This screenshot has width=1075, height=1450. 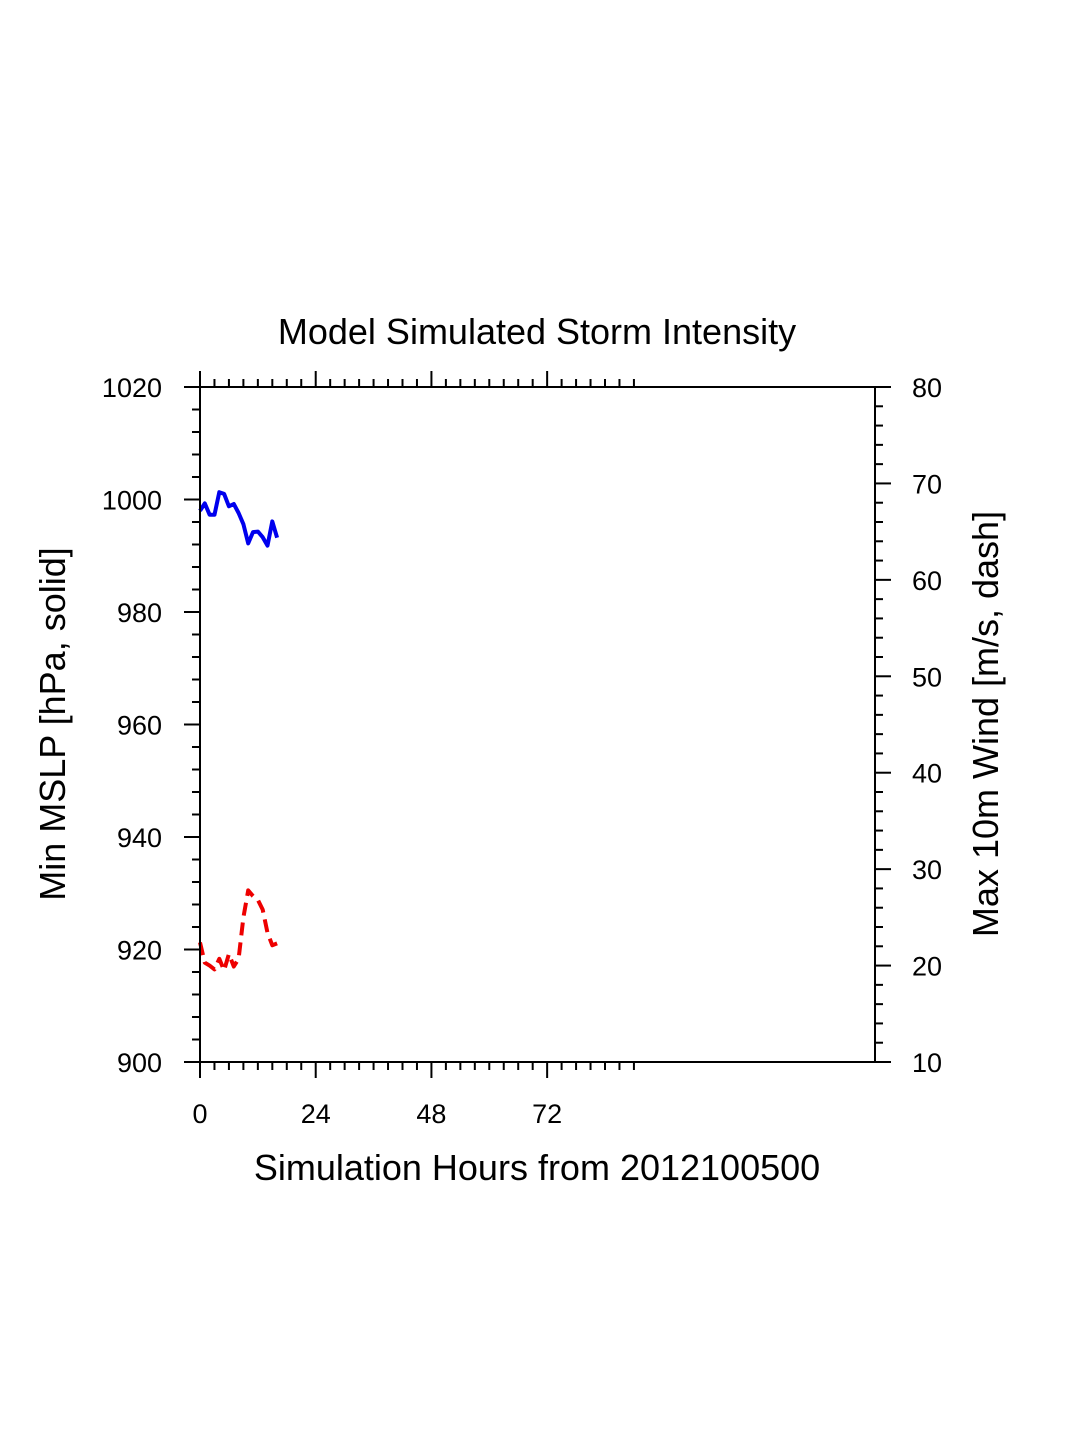 What do you see at coordinates (927, 967) in the screenshot?
I see `y-right-tick-label: 20` at bounding box center [927, 967].